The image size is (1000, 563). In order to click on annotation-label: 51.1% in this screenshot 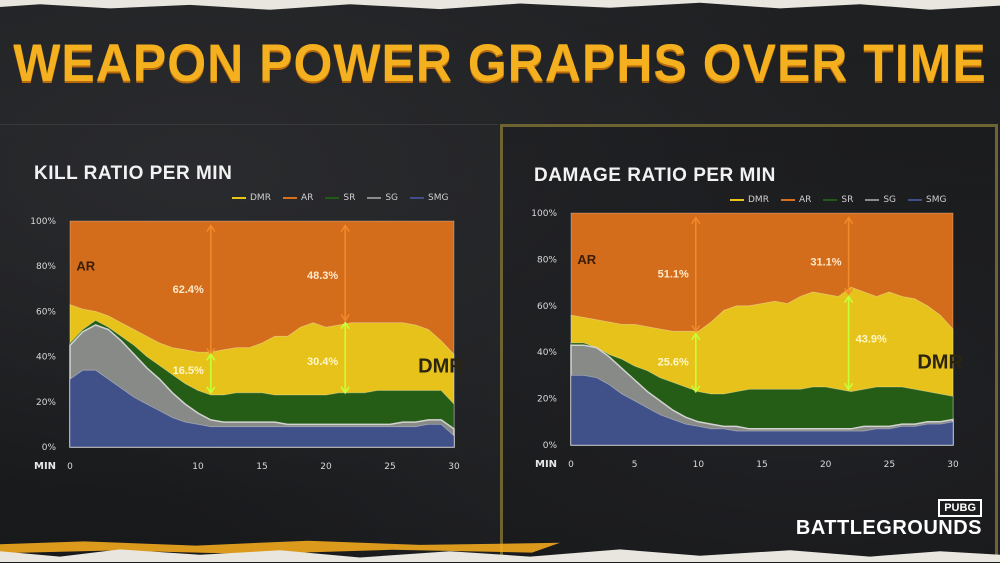, I will do `click(673, 274)`.